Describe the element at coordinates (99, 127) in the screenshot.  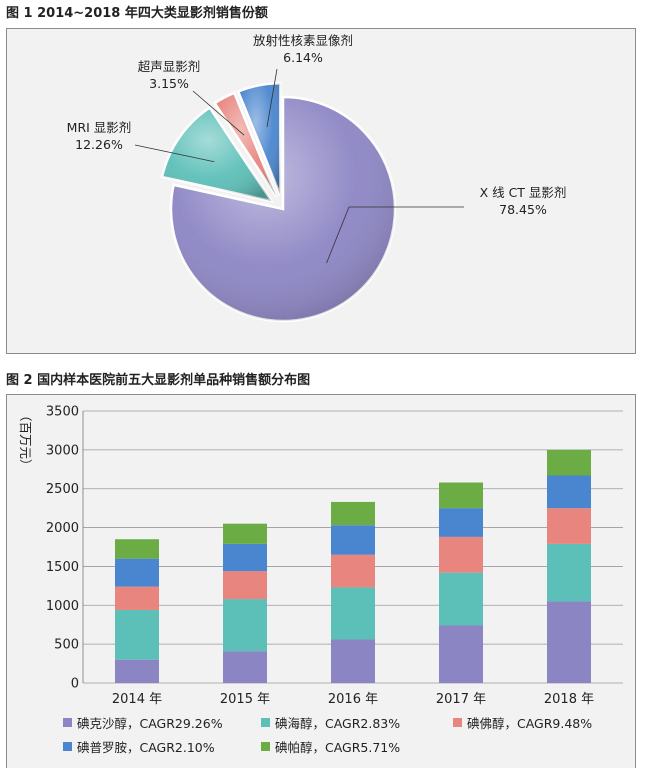
I see `pie-slice-label: MRI 显影剂` at that location.